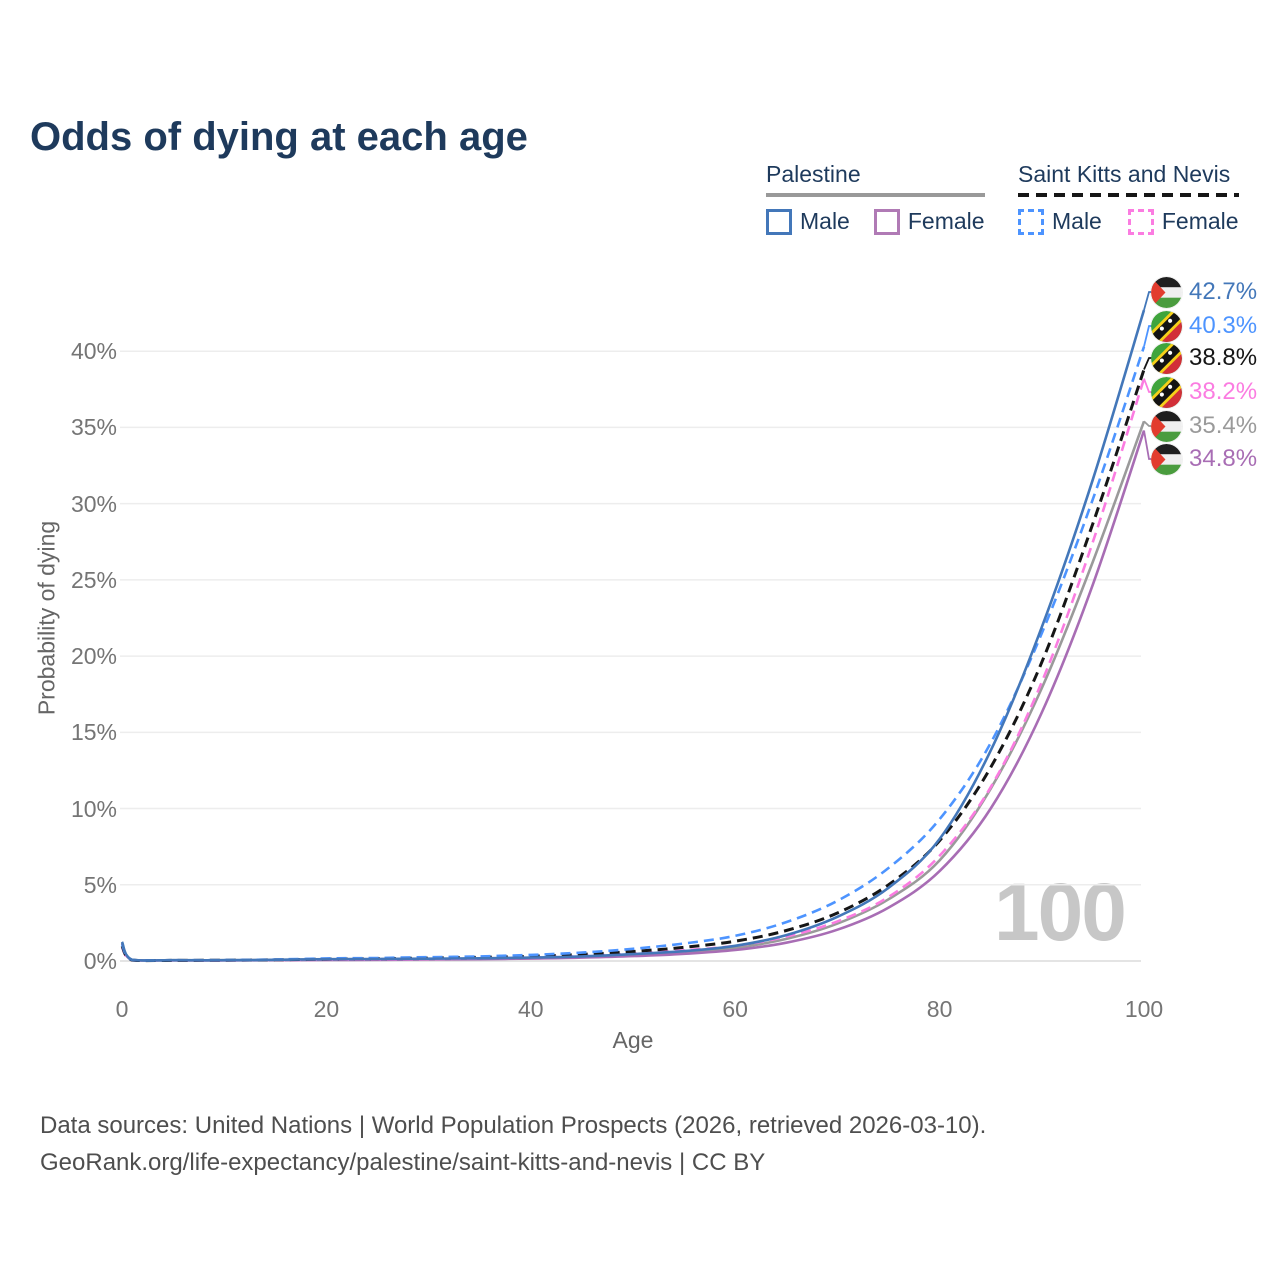 This screenshot has height=1280, width=1280. What do you see at coordinates (1128, 198) in the screenshot?
I see `legend-group-saint-kitts-and-nevis: Saint Kitts and Nevis Male Female` at bounding box center [1128, 198].